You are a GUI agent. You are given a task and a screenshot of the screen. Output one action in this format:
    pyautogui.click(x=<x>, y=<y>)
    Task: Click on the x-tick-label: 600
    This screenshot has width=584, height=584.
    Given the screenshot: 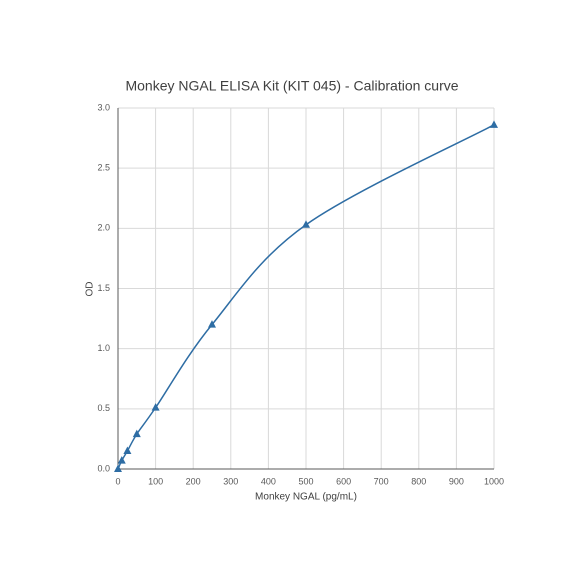 What is the action you would take?
    pyautogui.click(x=343, y=481)
    